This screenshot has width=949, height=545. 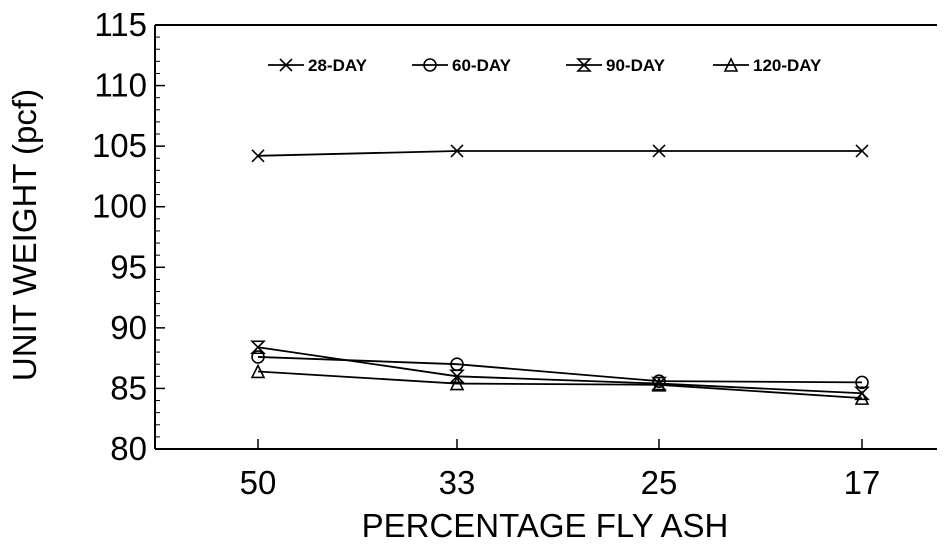 I want to click on series-28-day, so click(x=560, y=153).